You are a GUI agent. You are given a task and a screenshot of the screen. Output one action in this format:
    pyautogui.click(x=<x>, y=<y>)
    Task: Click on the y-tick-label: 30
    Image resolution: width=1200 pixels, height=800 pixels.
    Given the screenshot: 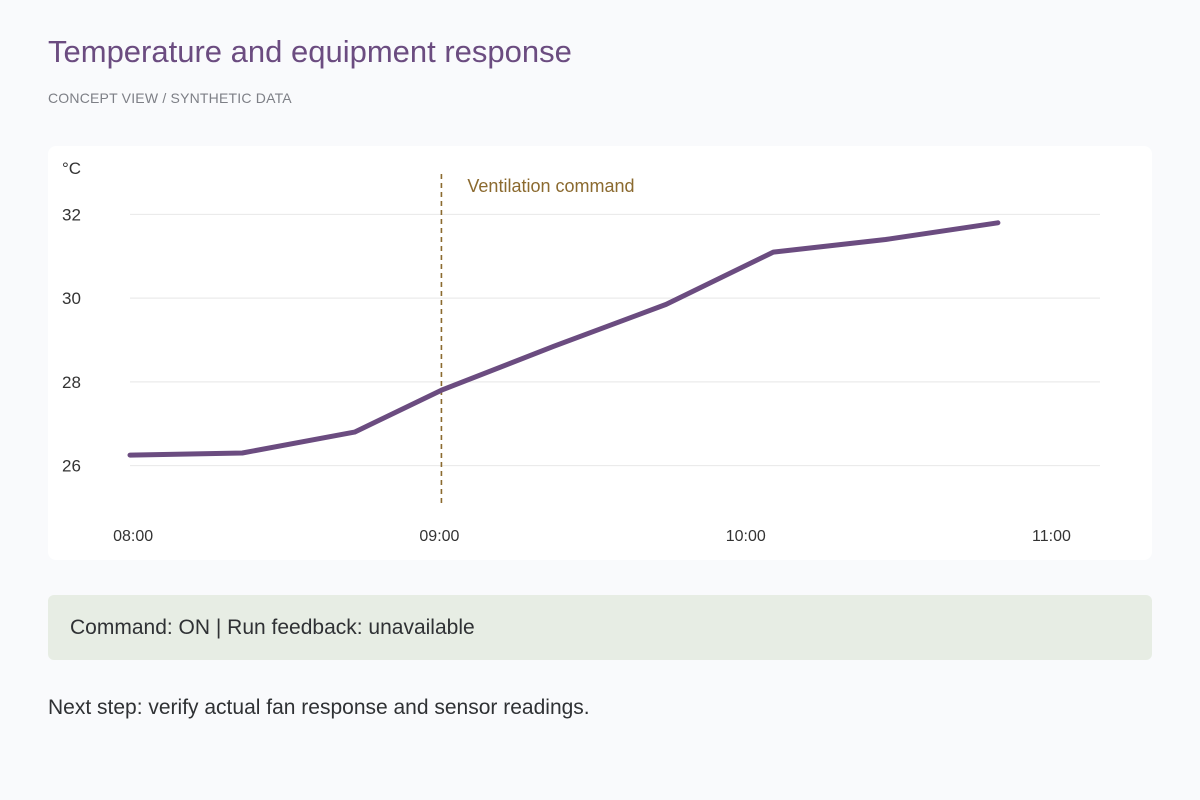 What is the action you would take?
    pyautogui.click(x=71, y=298)
    